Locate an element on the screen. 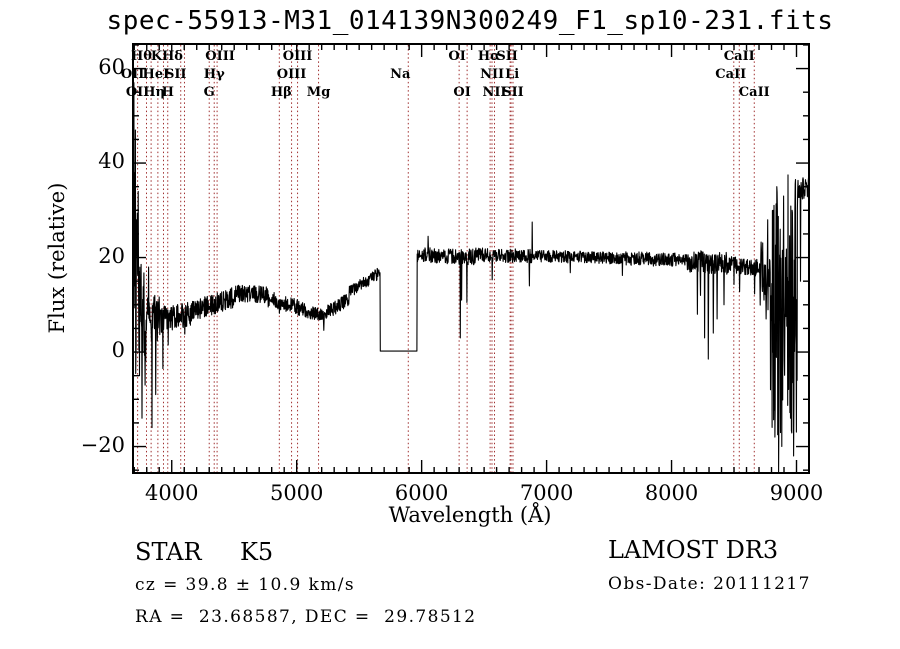 The width and height of the screenshot is (900, 649). spectral-line-label: H is located at coordinates (167, 92).